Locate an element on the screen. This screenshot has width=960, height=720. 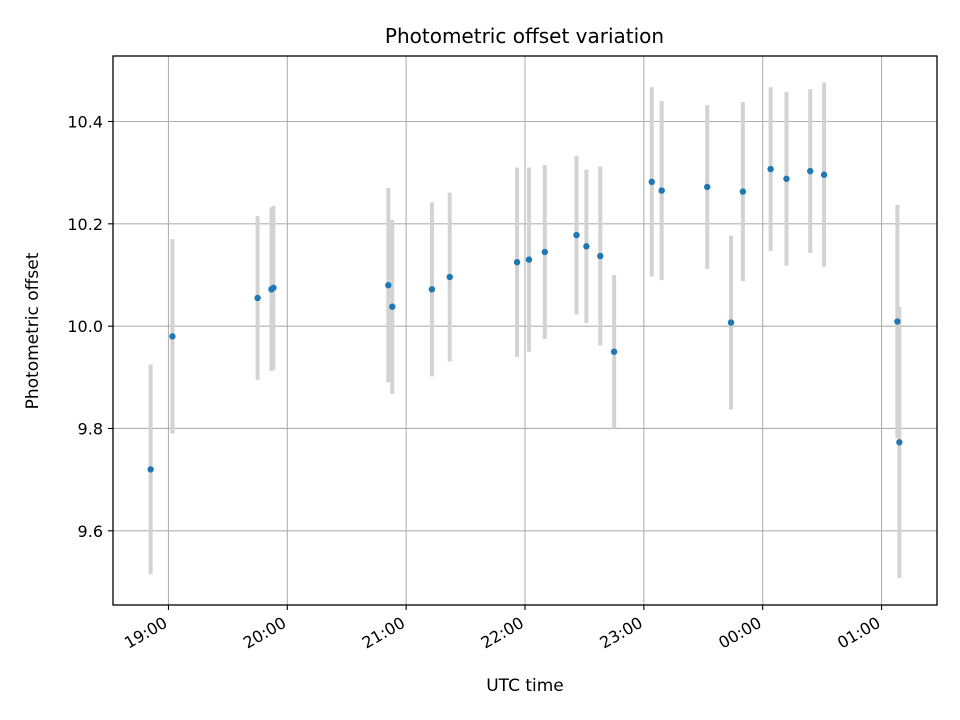
y-tick-label: 9.6 is located at coordinates (90, 531).